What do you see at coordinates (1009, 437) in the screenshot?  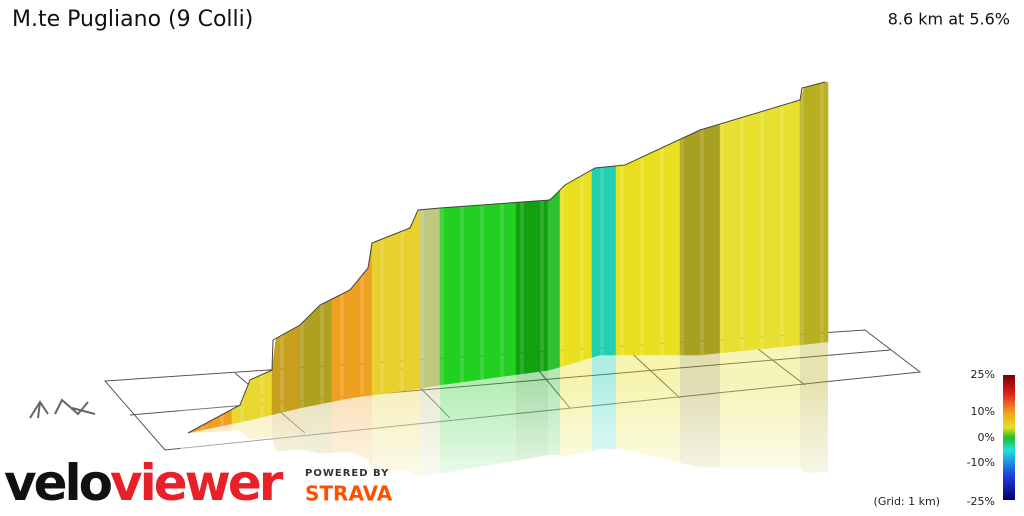 I see `color-scale` at bounding box center [1009, 437].